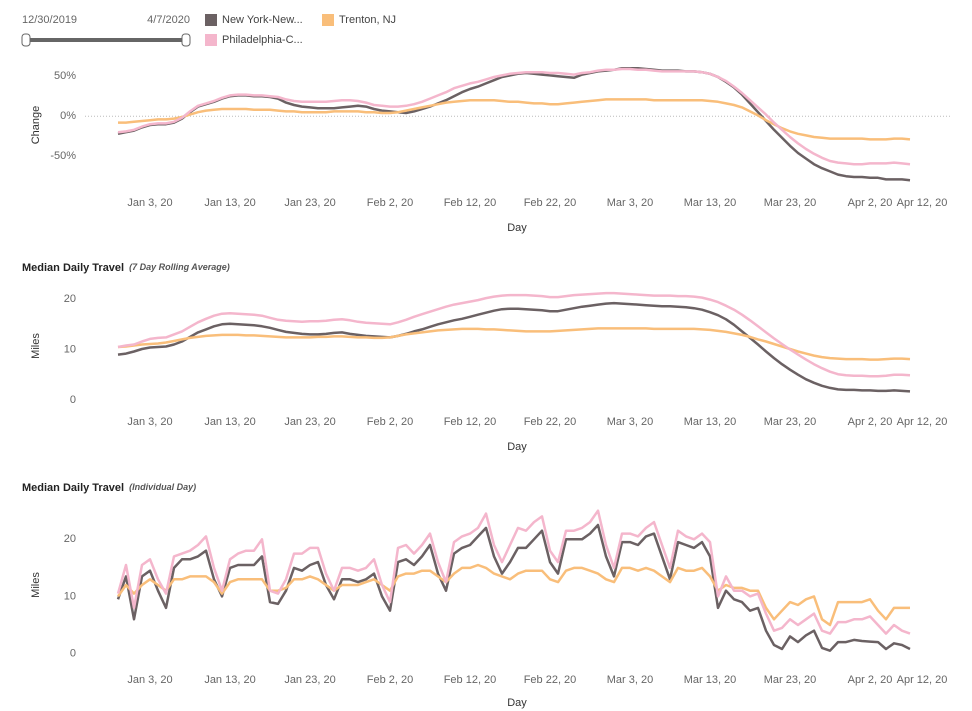 This screenshot has height=711, width=972. I want to click on filter-end: 4/7/2020, so click(168, 20).